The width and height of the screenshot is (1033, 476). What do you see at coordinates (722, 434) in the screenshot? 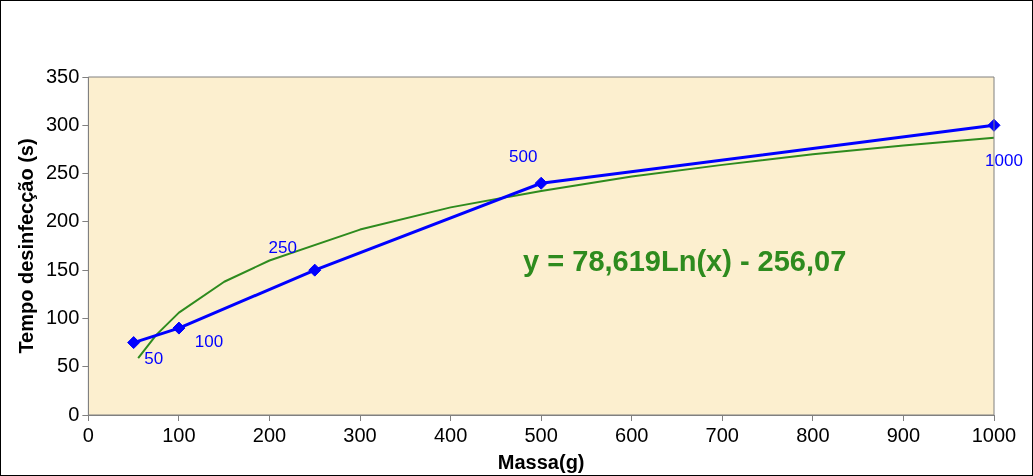
I see `x-tick-label: 700` at bounding box center [722, 434].